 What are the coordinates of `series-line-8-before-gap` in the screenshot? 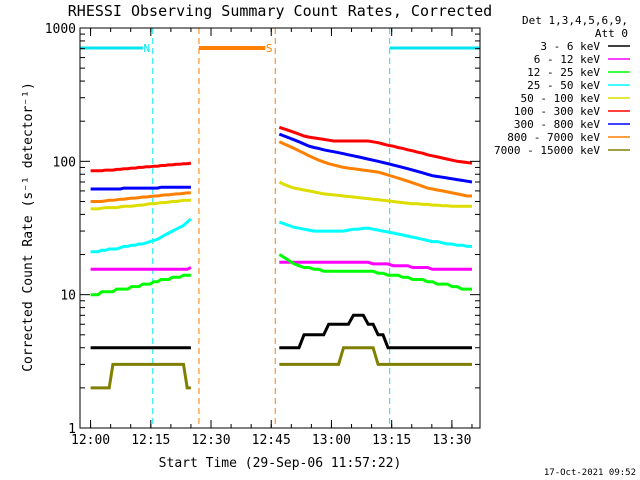 It's located at (140, 376).